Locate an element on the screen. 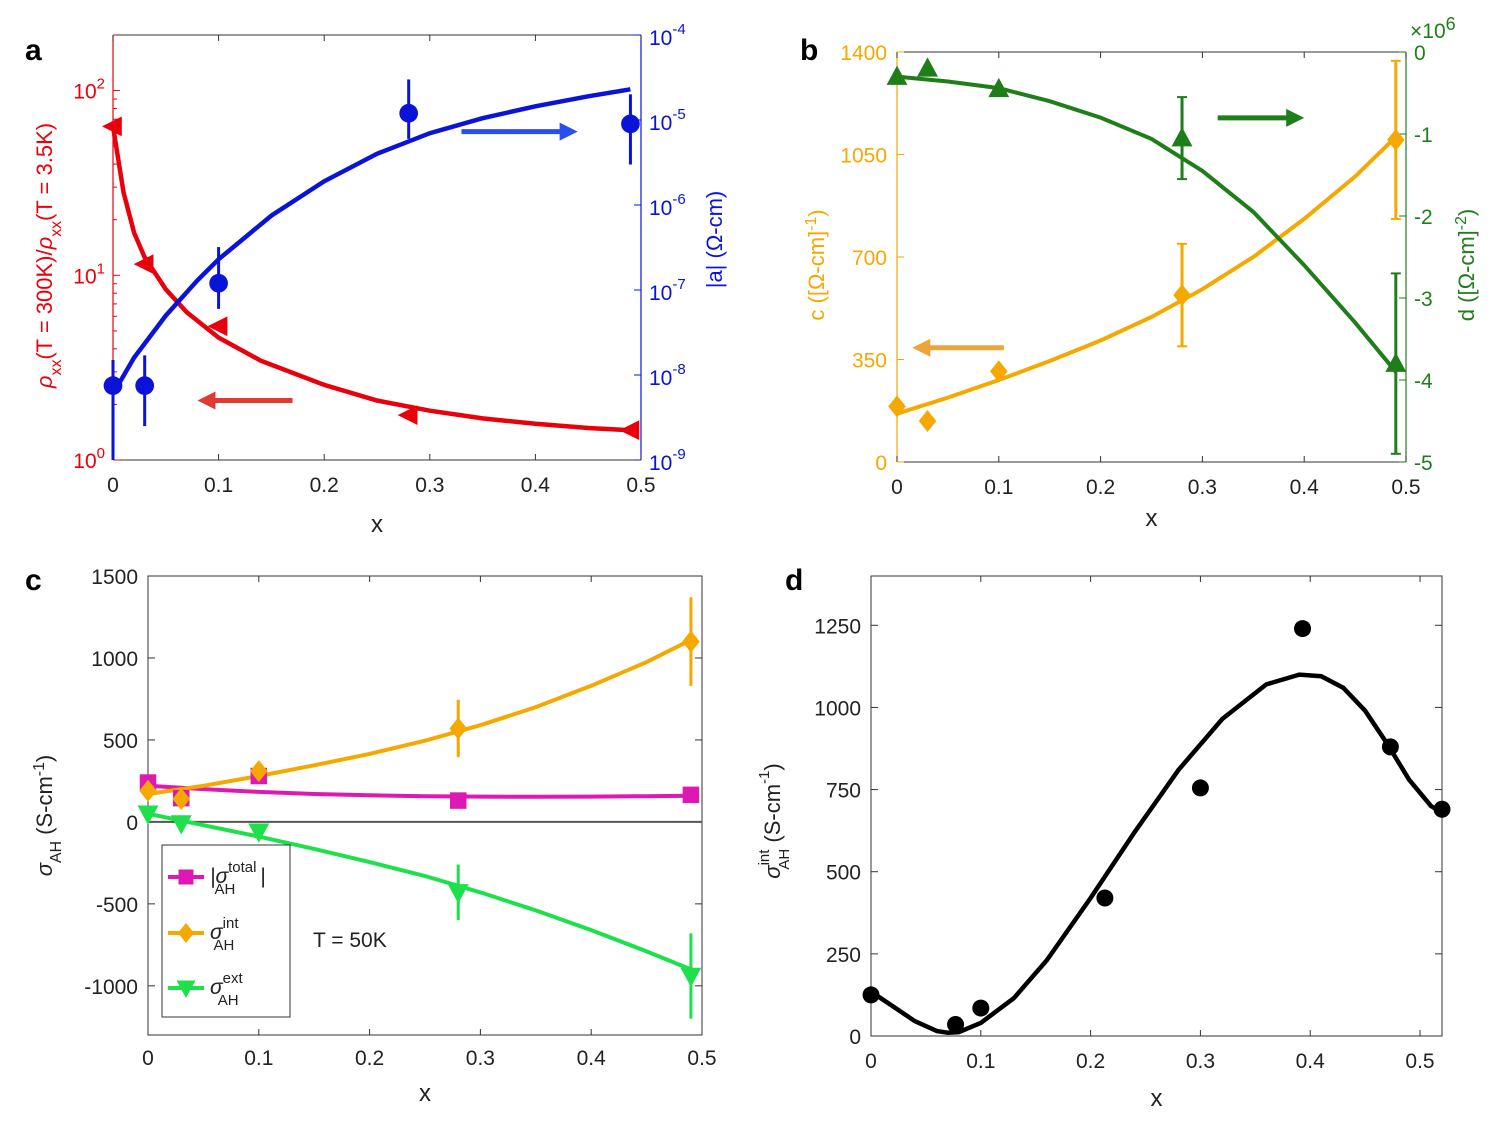  y-tick-label: 750 is located at coordinates (843, 791).